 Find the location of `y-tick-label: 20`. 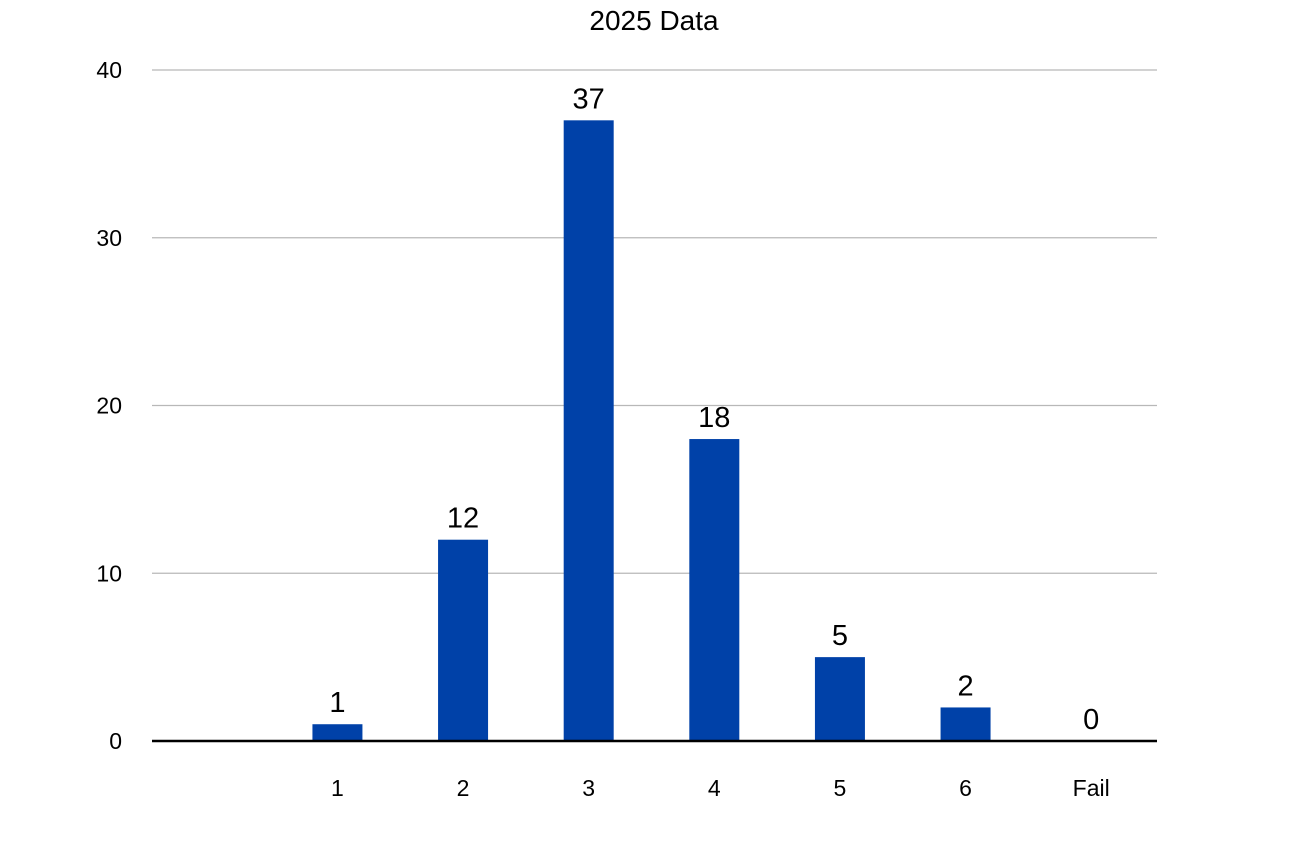

y-tick-label: 20 is located at coordinates (109, 406).